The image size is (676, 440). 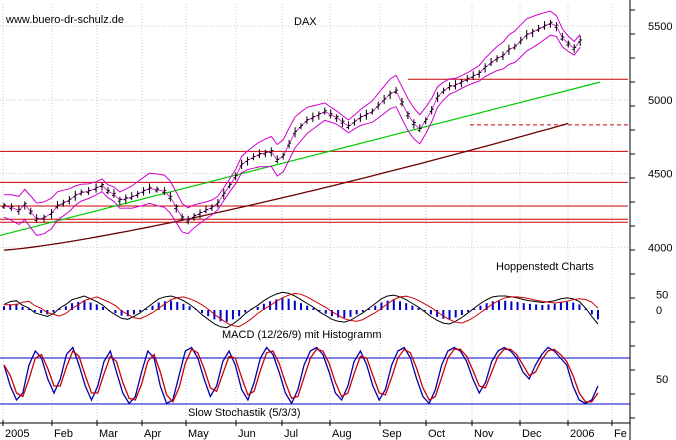 I want to click on macd-line, so click(x=301, y=310).